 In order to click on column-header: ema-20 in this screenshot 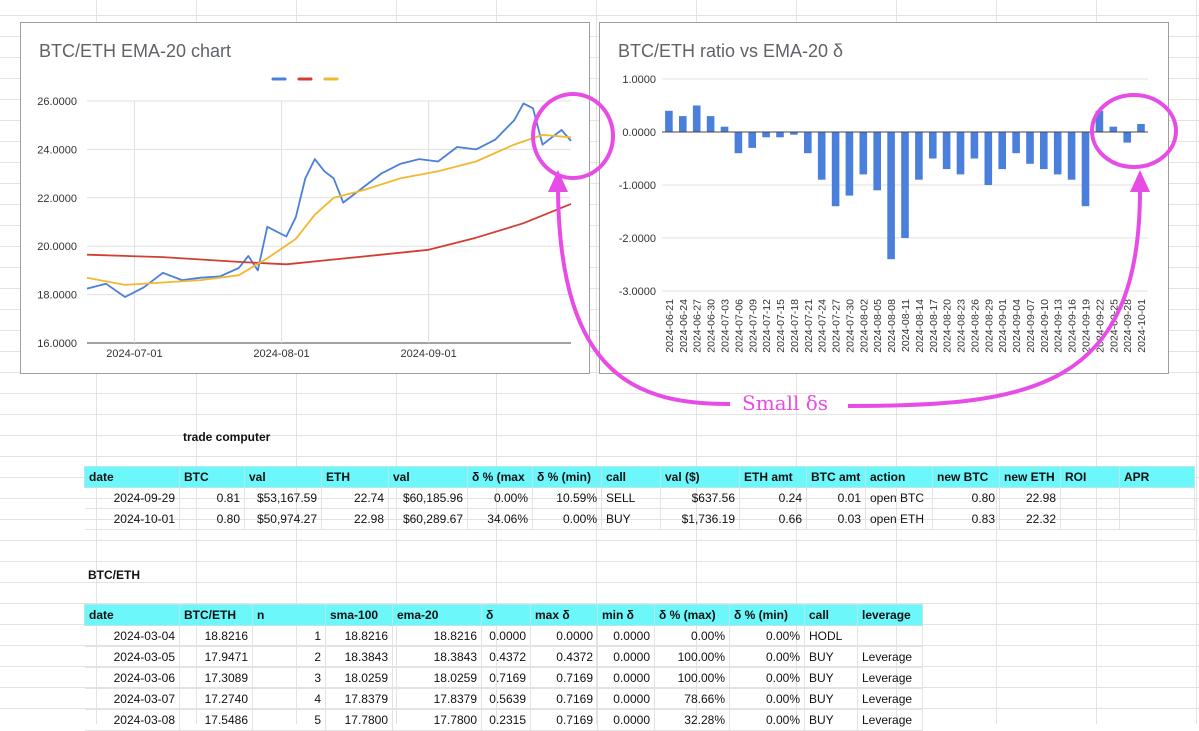, I will do `click(437, 615)`.